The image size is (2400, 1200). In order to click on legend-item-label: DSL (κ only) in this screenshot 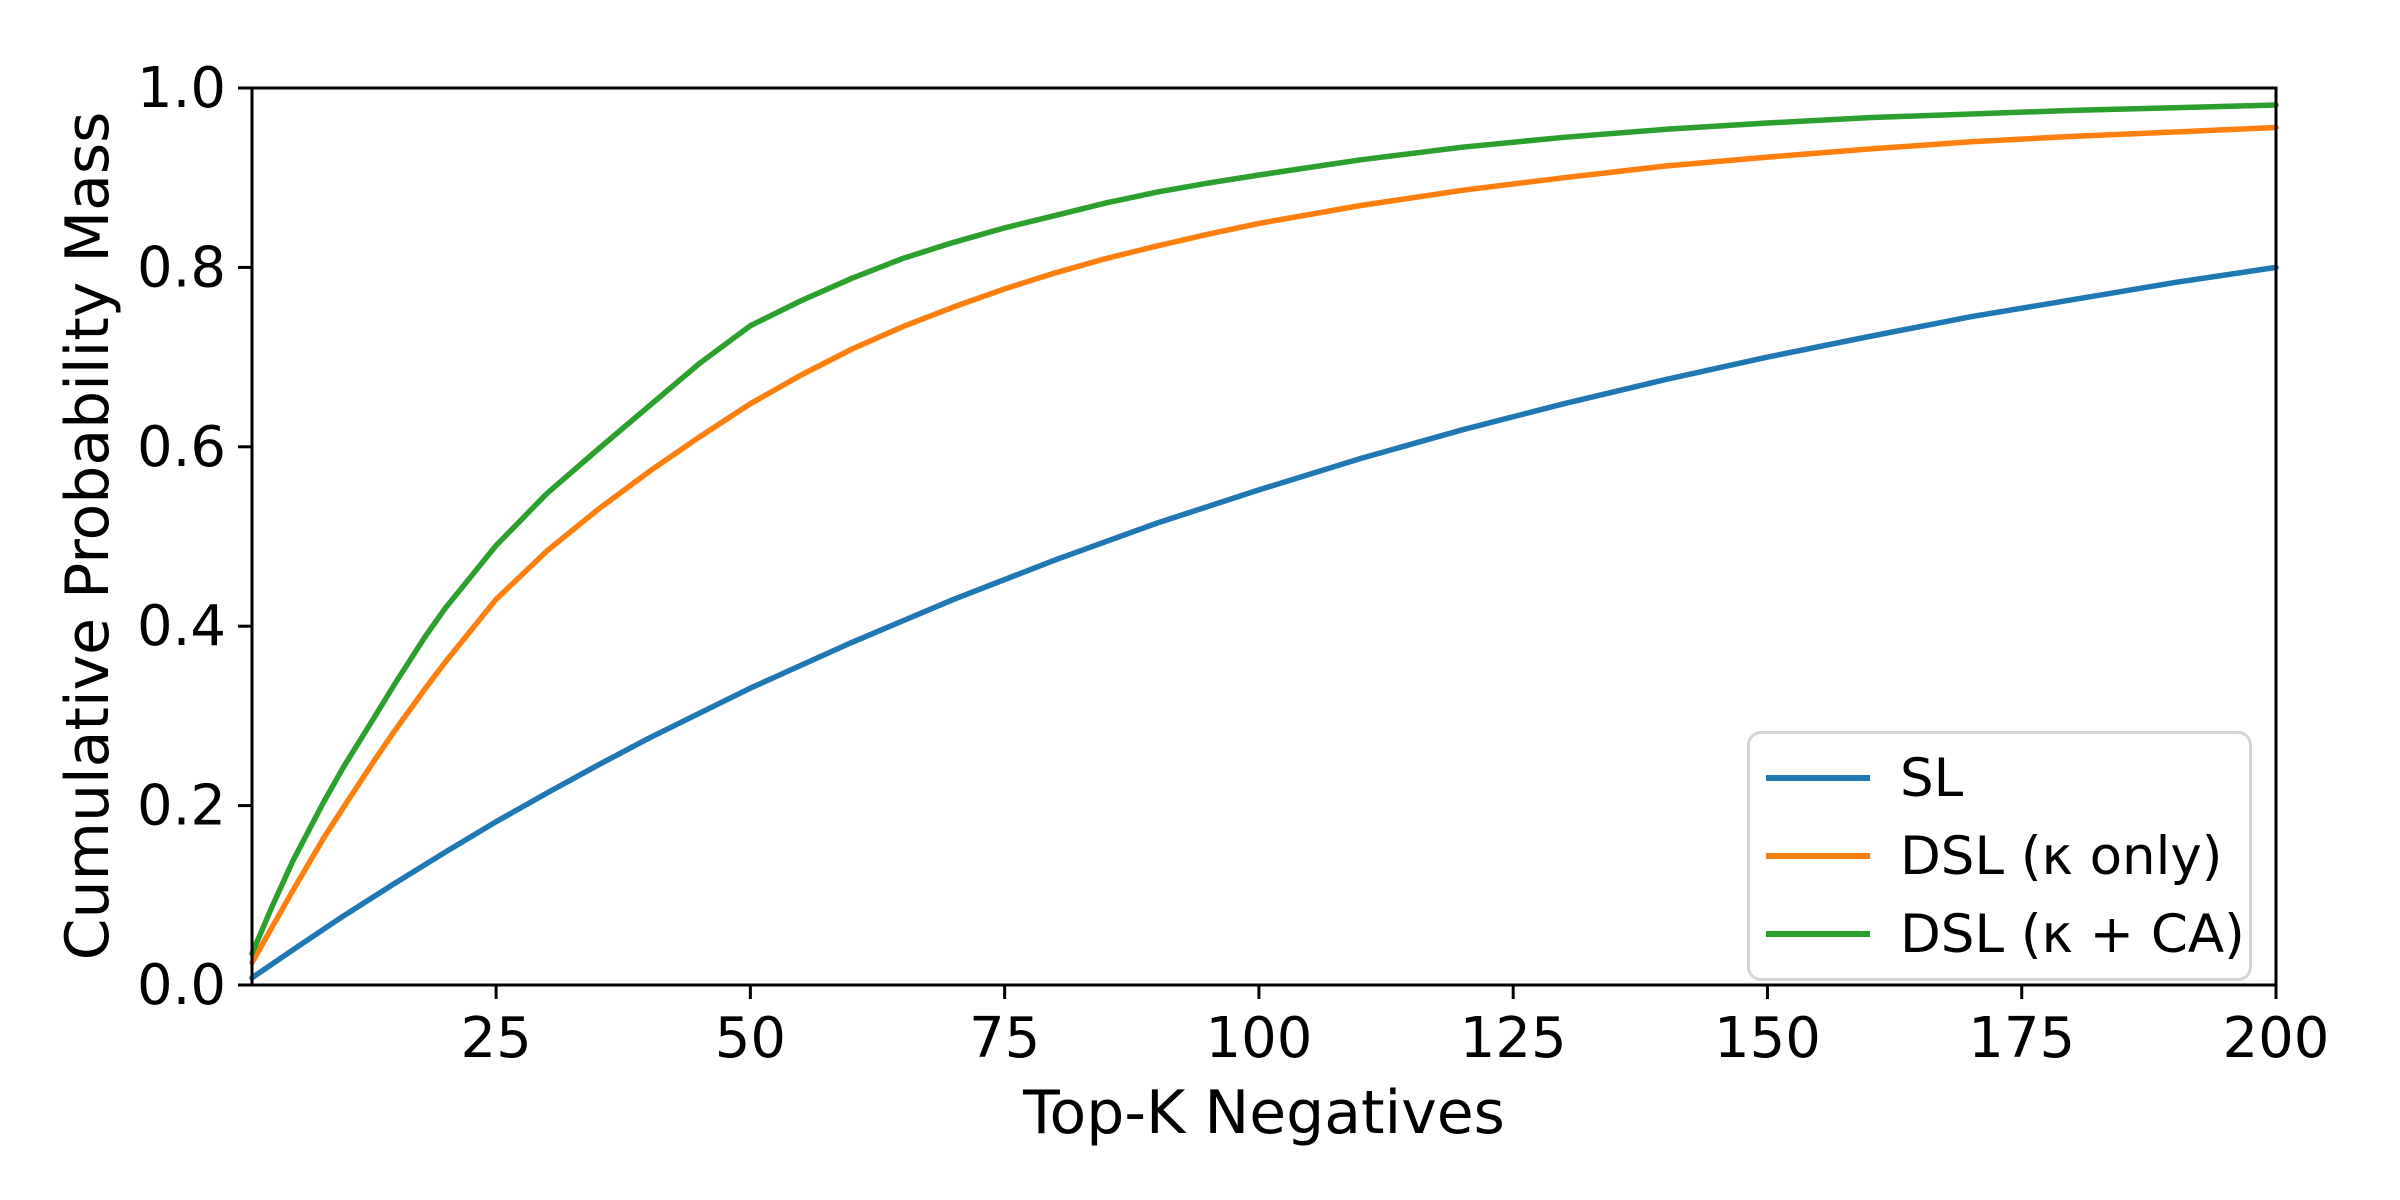, I will do `click(2061, 856)`.